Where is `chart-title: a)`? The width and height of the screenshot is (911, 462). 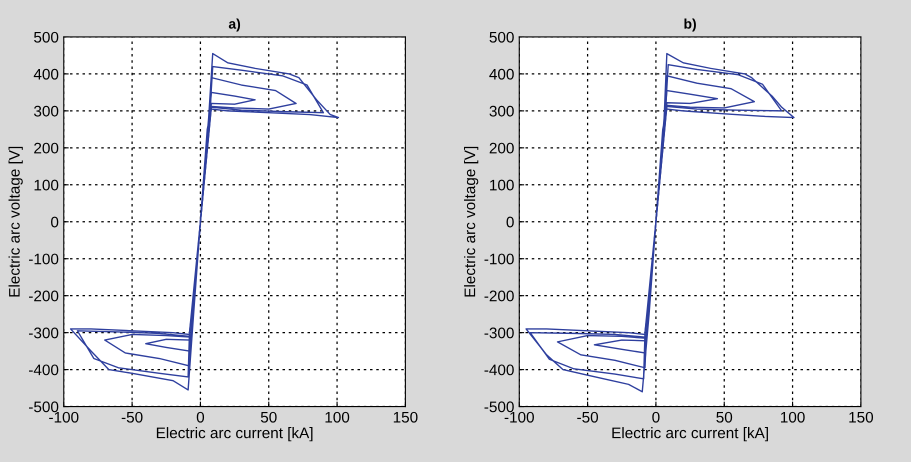 chart-title: a) is located at coordinates (234, 25).